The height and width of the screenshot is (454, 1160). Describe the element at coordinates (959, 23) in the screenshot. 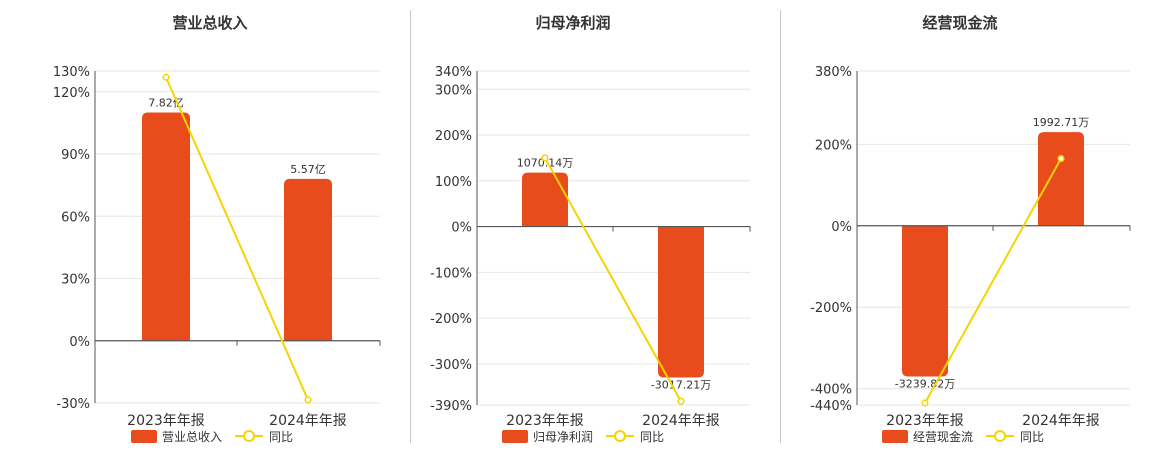

I see `chart-title: 经营现金流` at that location.